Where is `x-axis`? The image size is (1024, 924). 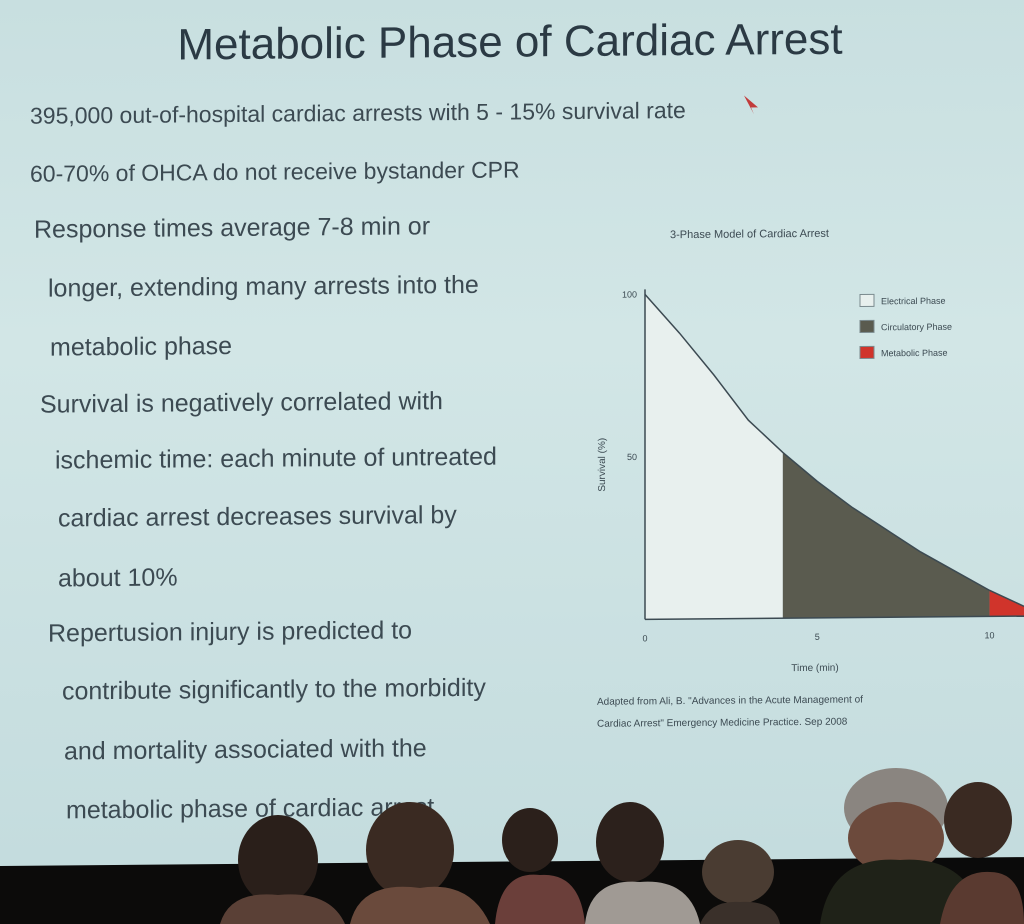
x-axis is located at coordinates (834, 618).